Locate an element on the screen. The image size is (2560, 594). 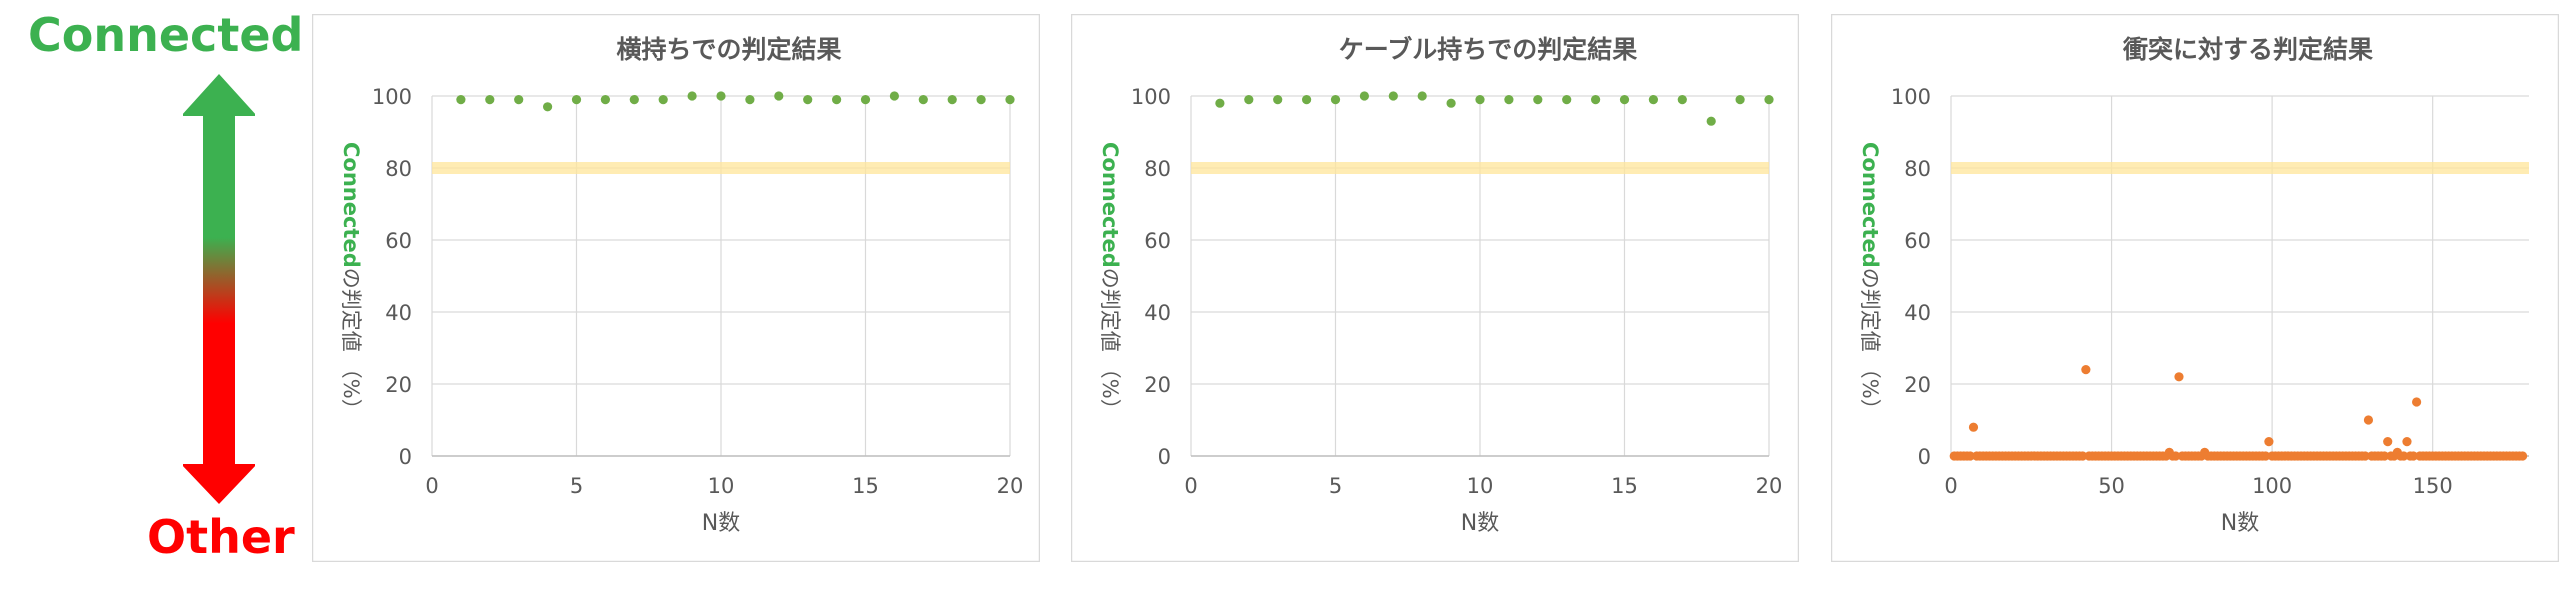
x-tick-label: 50 is located at coordinates (2111, 486).